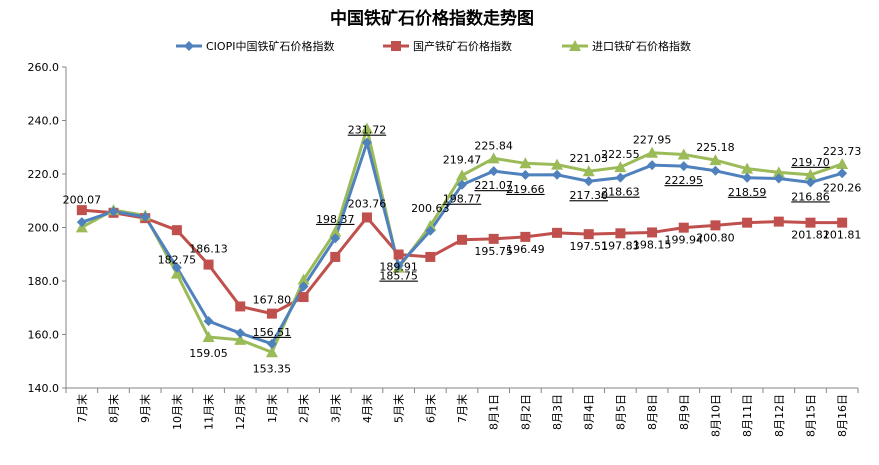  I want to click on y-tick-label: 220.0, so click(44, 174).